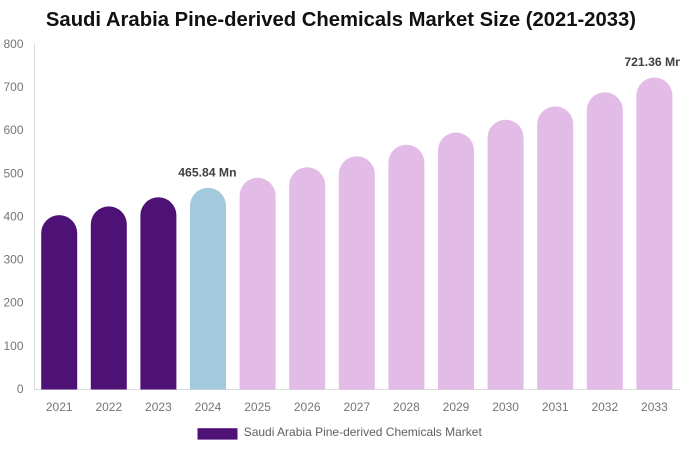 Image resolution: width=680 pixels, height=450 pixels. I want to click on svg-text: 2024, so click(208, 407).